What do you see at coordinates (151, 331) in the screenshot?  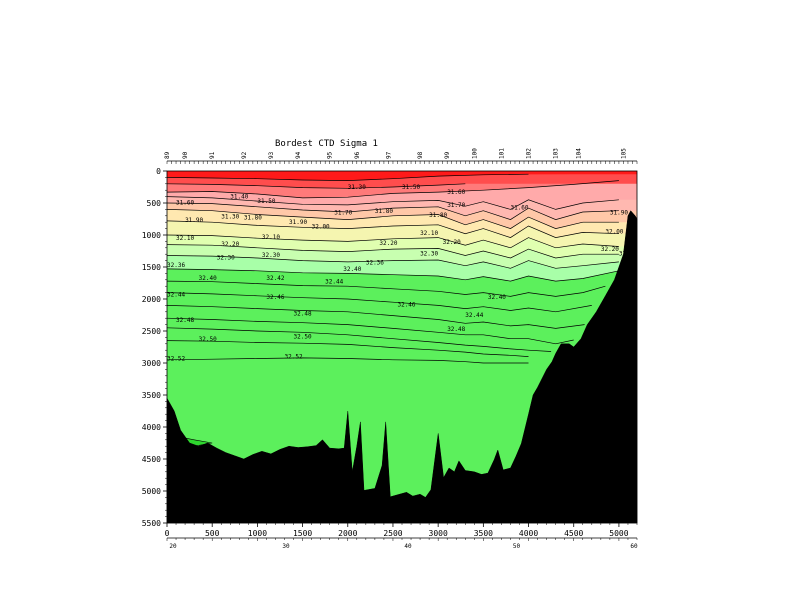 I see `y-tick-label: 2500` at bounding box center [151, 331].